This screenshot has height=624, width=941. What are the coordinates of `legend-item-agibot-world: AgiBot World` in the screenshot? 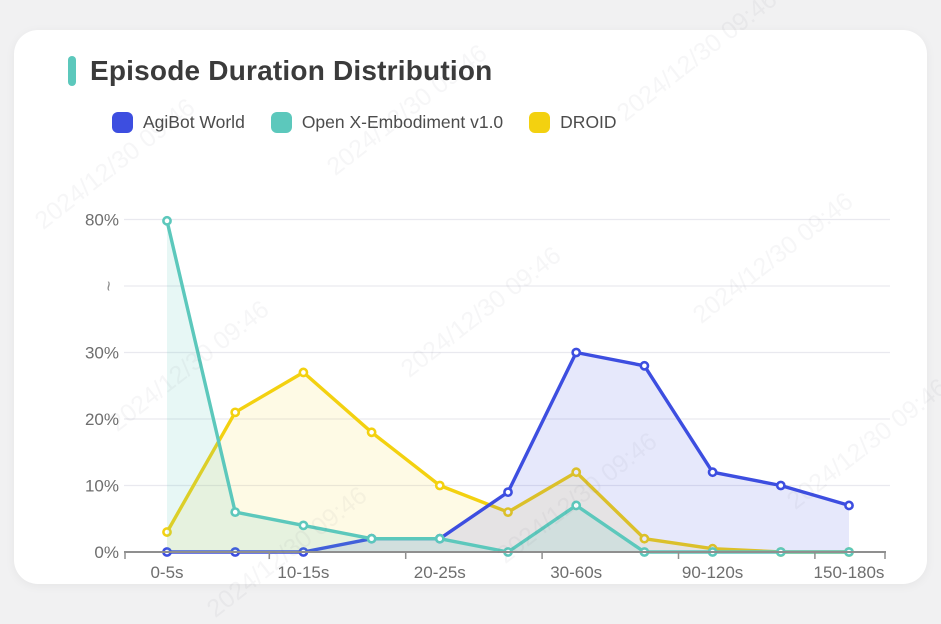 It's located at (178, 122).